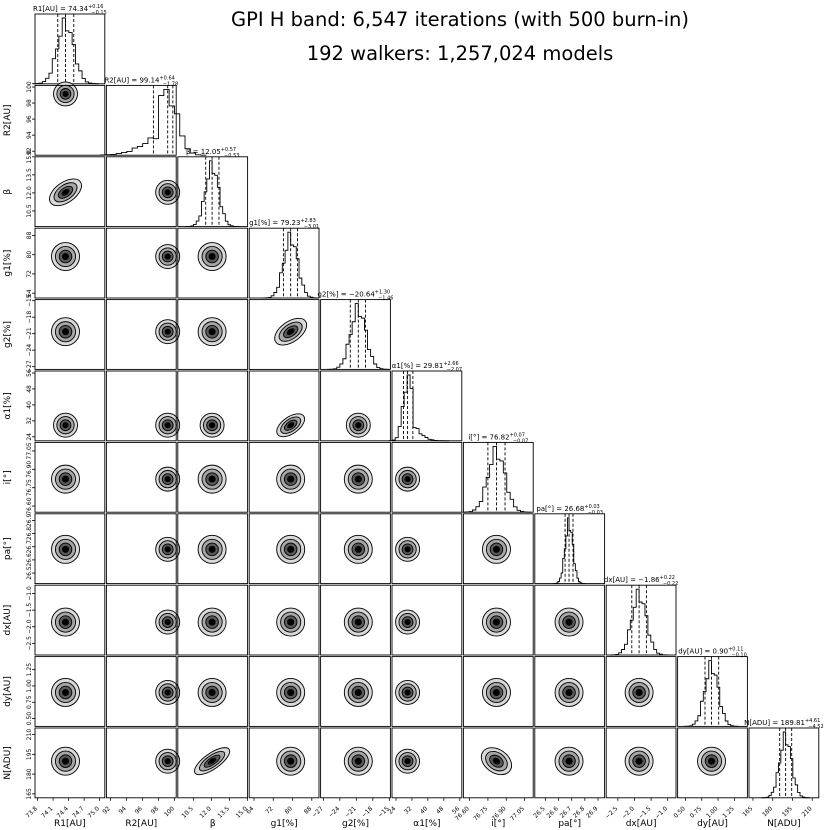 This screenshot has width=830, height=830. Describe the element at coordinates (29, 487) in the screenshot. I see `y-tick-label-i: 76.75` at that location.